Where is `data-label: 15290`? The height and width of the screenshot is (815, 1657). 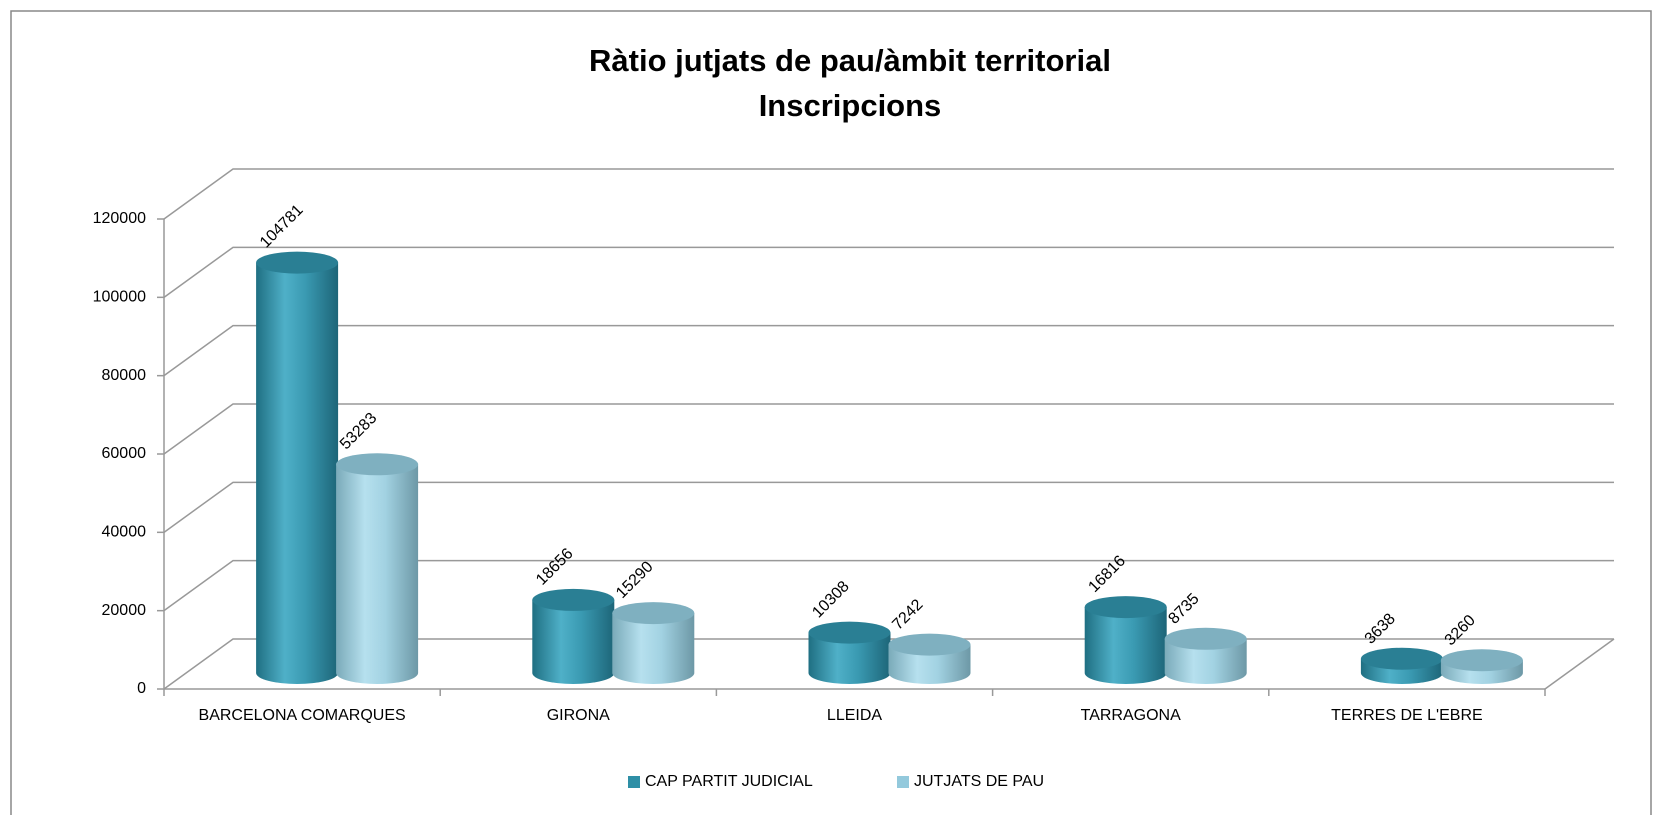 data-label: 15290 is located at coordinates (635, 580).